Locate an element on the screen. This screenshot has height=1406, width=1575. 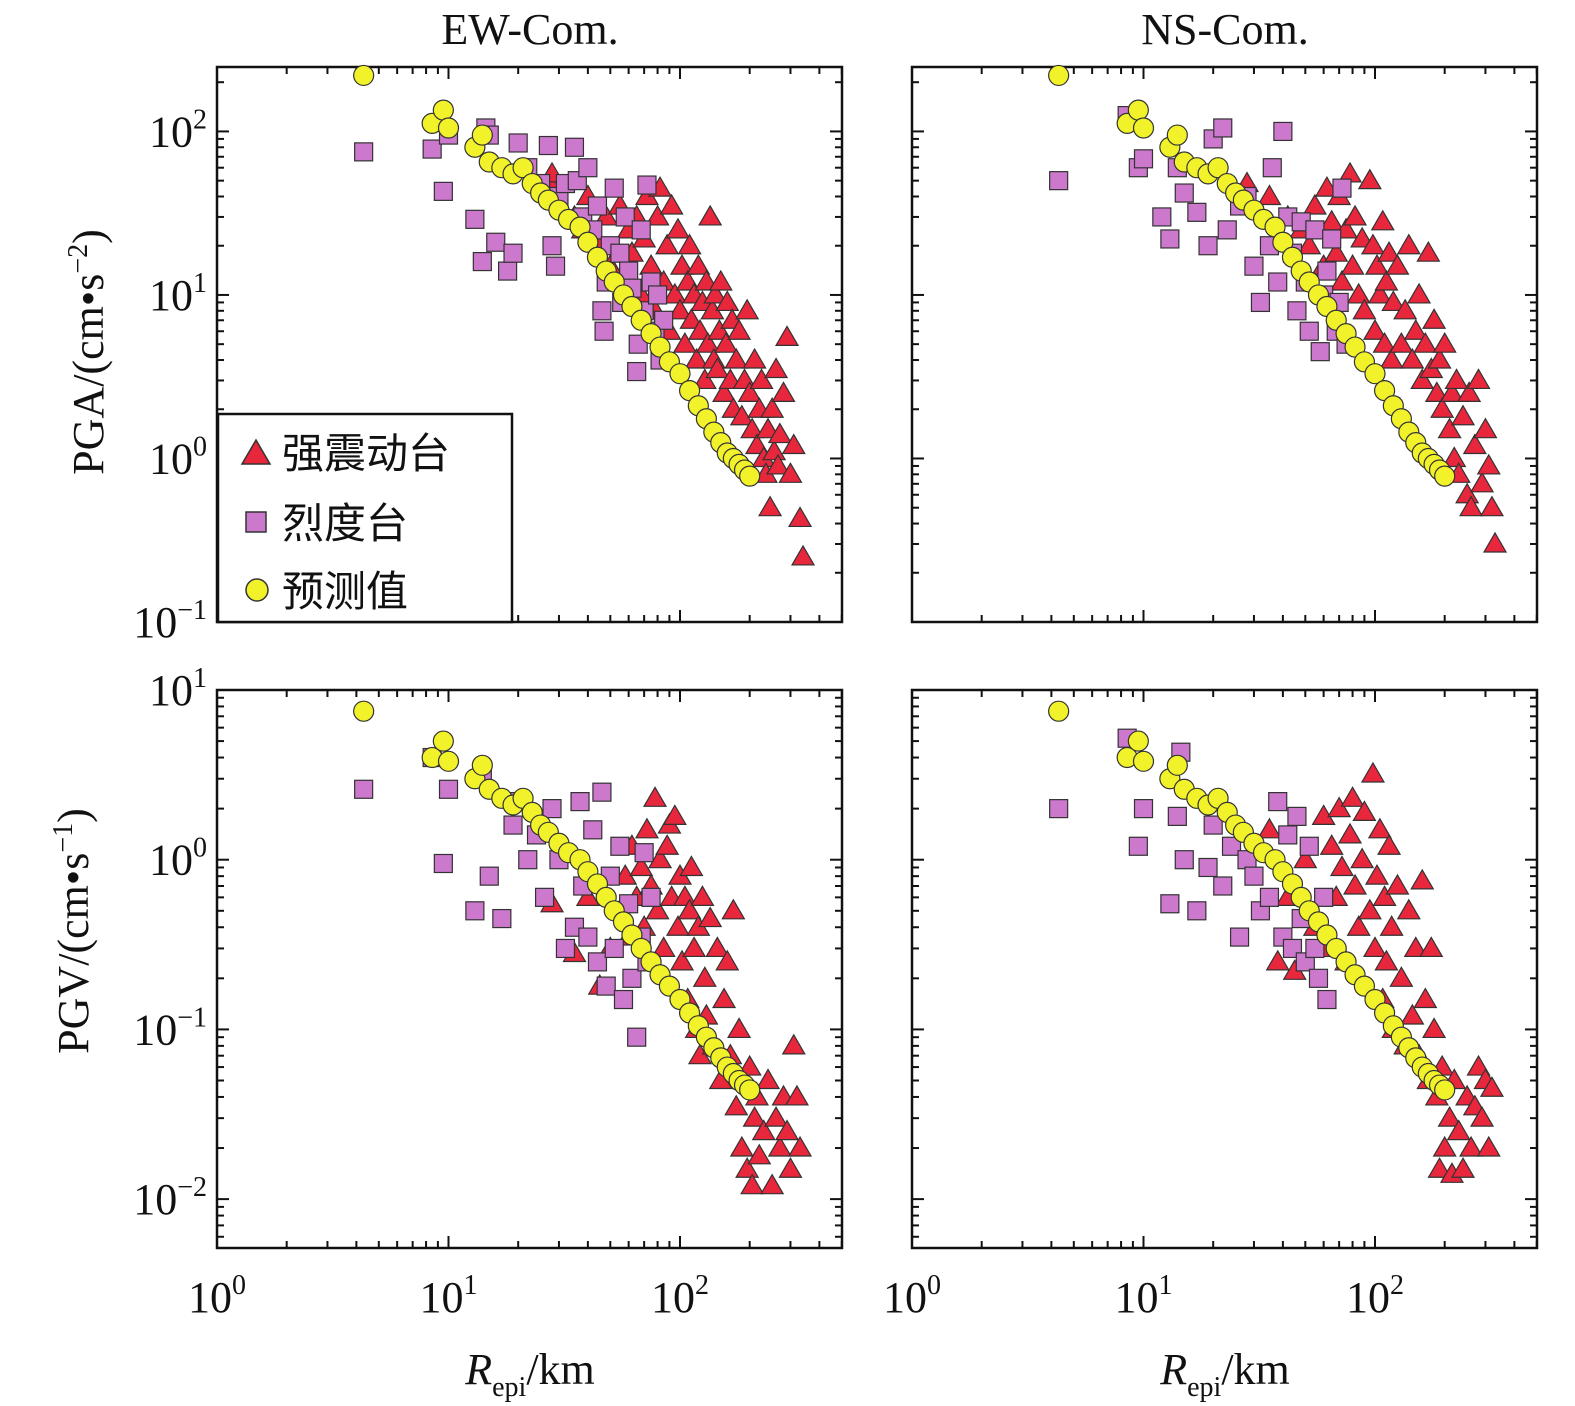
legend-circle-marker is located at coordinates (257, 590).